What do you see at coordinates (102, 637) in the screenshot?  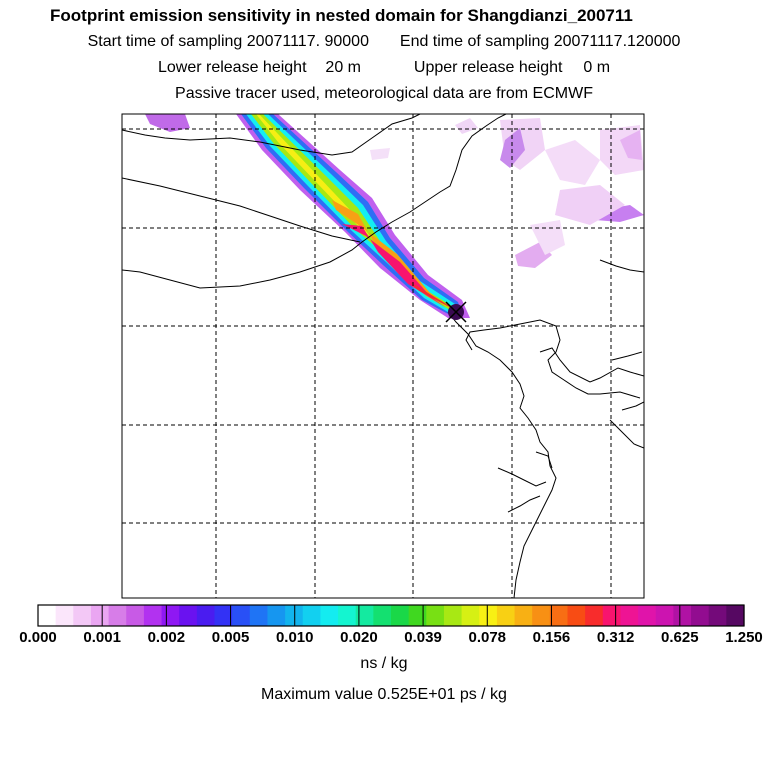 I see `colorbar-tick-label: 0.001` at bounding box center [102, 637].